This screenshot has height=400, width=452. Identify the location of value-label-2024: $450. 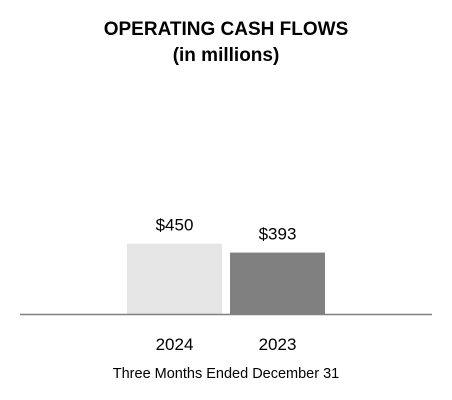
(175, 225).